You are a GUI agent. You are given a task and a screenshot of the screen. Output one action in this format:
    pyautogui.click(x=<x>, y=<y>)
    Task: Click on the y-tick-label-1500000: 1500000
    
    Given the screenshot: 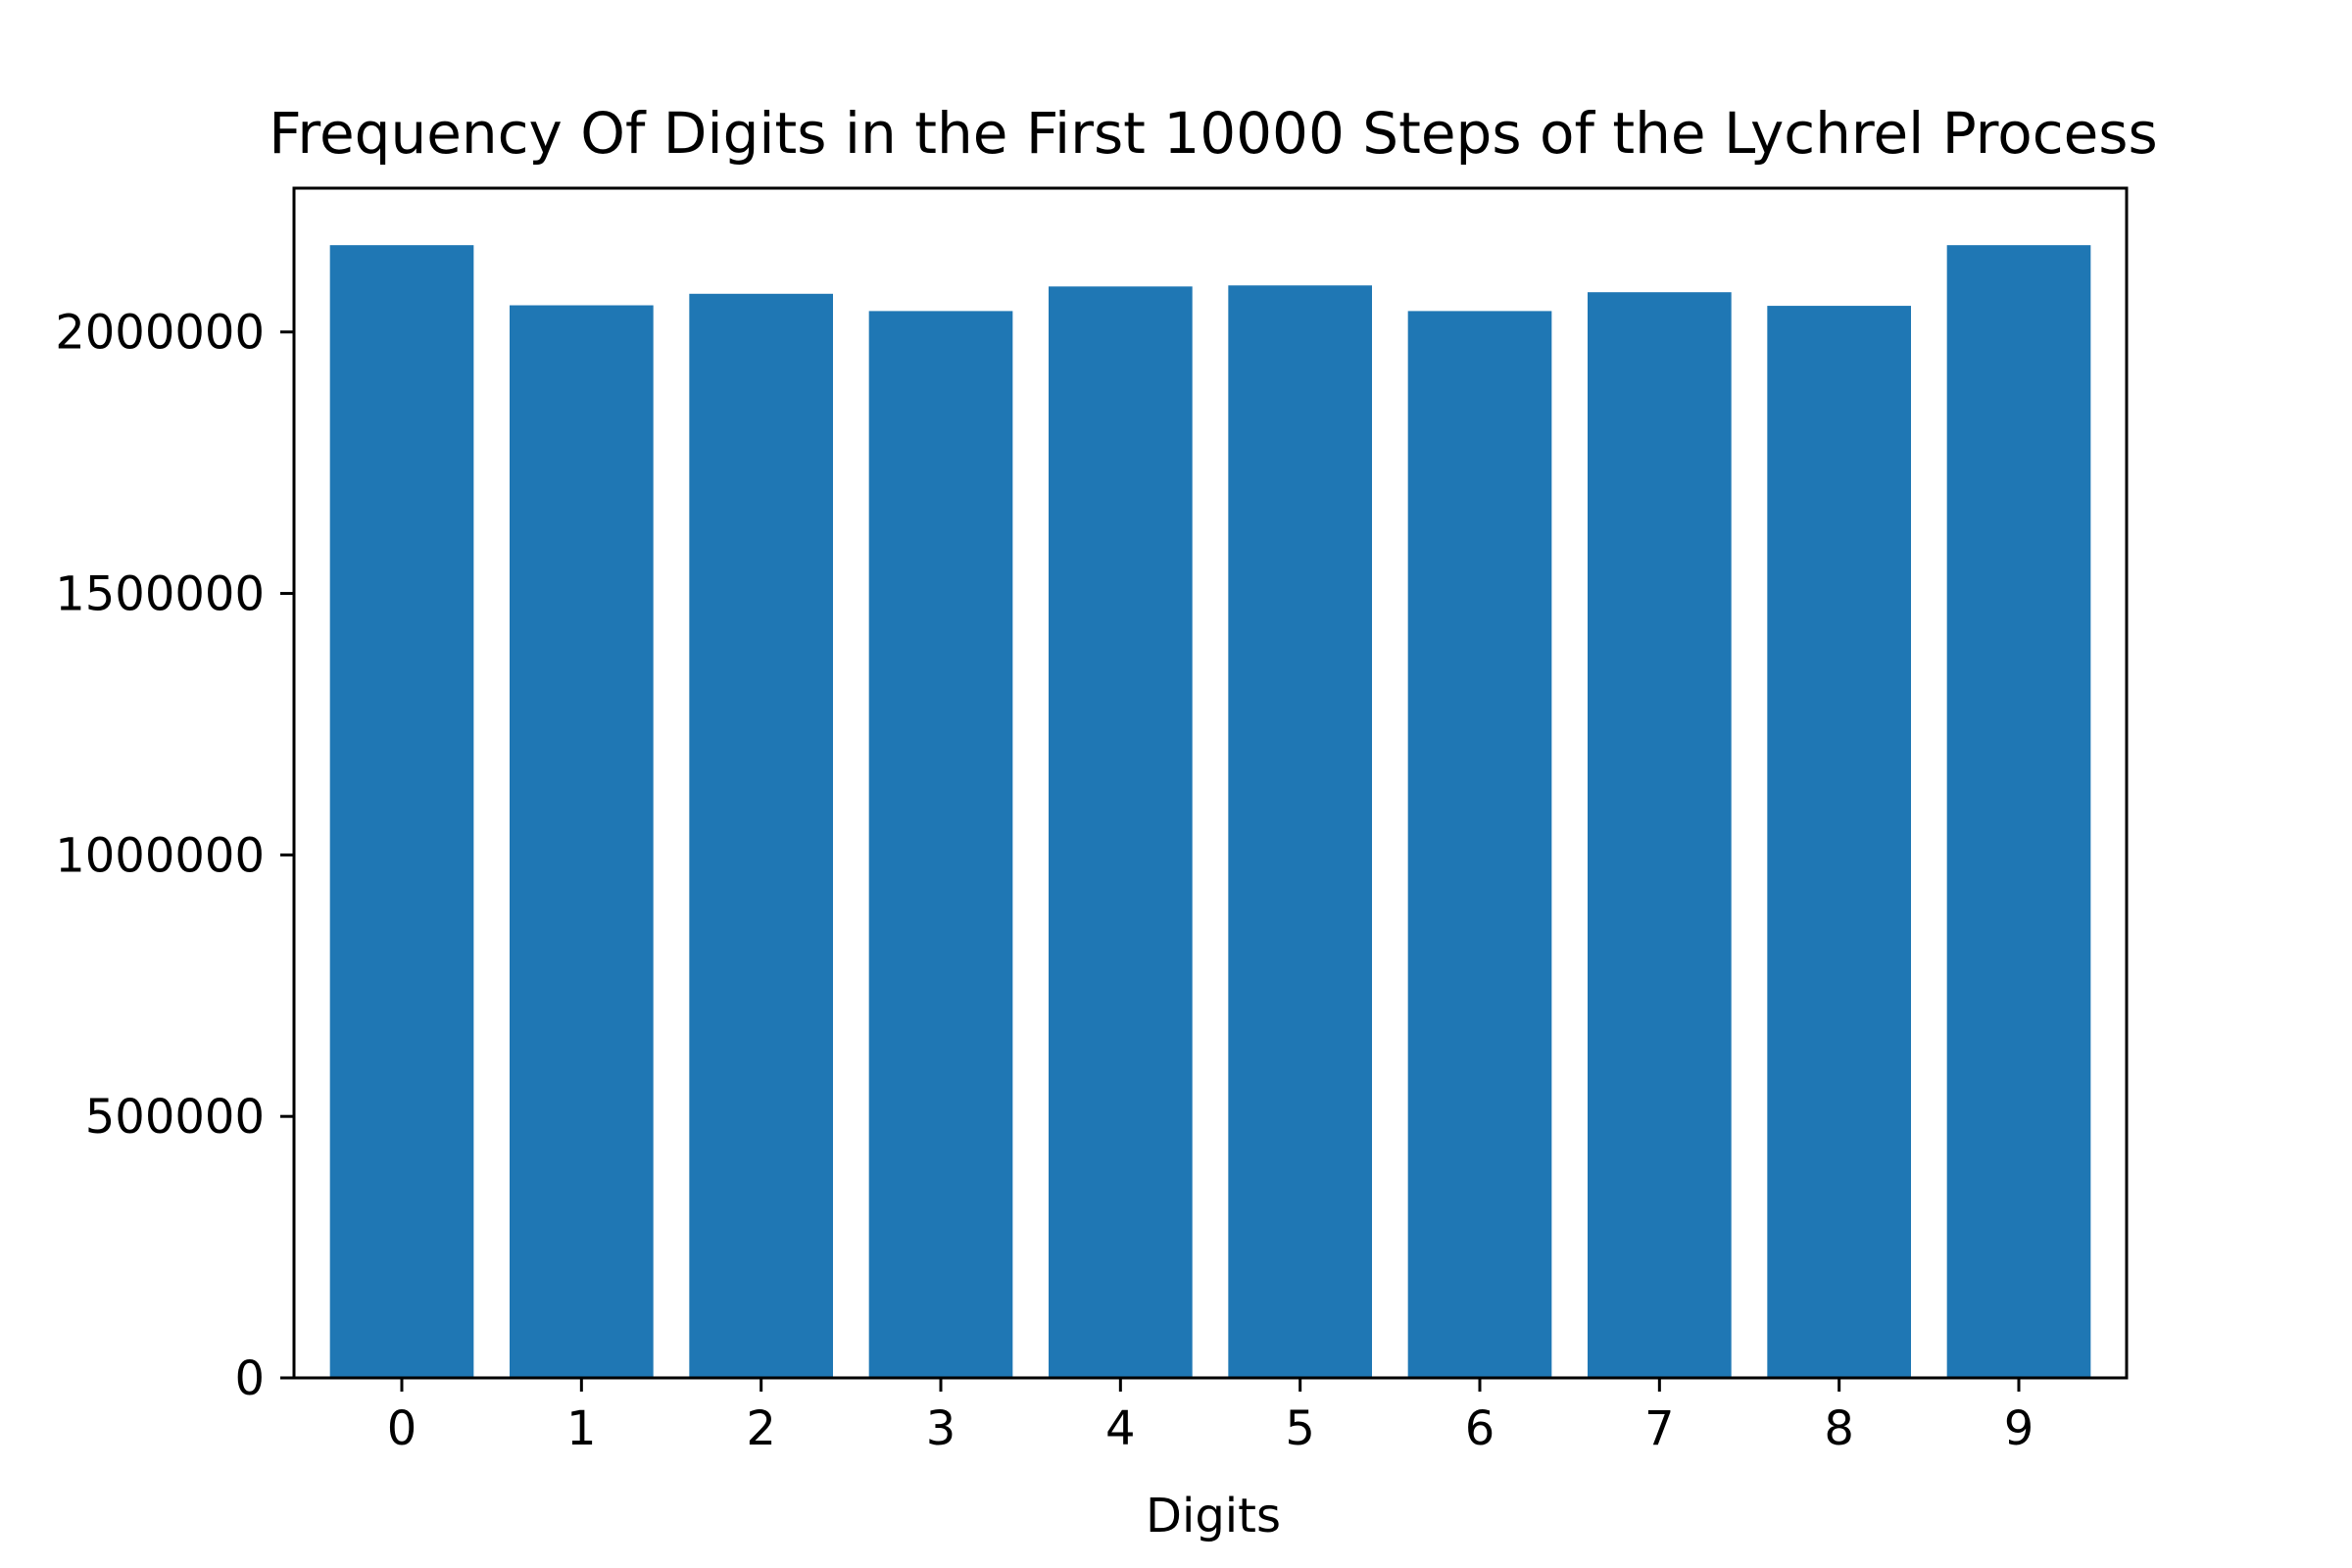 What is the action you would take?
    pyautogui.click(x=160, y=594)
    